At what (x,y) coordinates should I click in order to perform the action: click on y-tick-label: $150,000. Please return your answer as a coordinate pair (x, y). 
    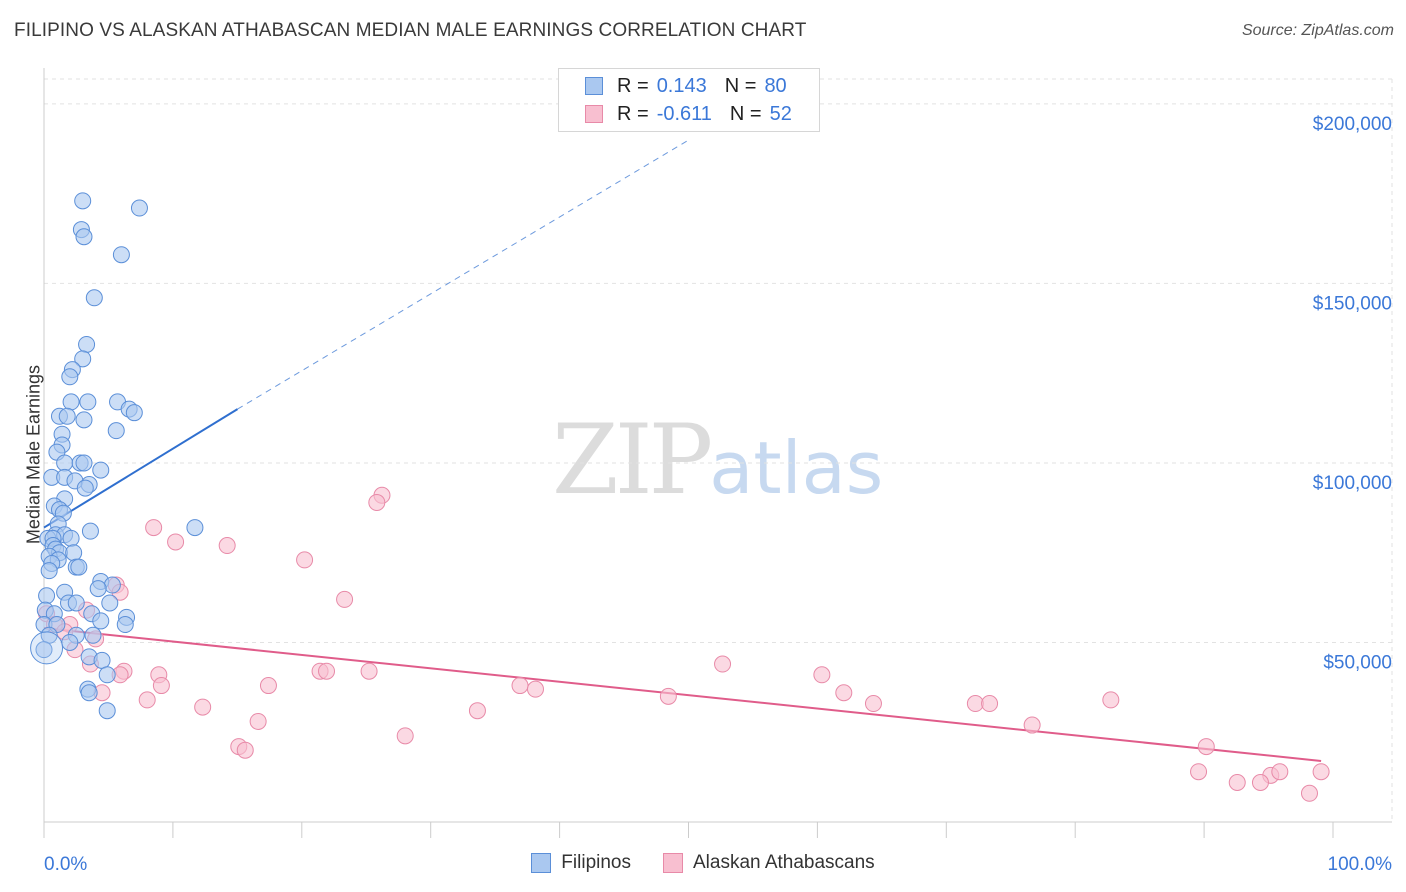
    Looking at the image, I should click on (1352, 303).